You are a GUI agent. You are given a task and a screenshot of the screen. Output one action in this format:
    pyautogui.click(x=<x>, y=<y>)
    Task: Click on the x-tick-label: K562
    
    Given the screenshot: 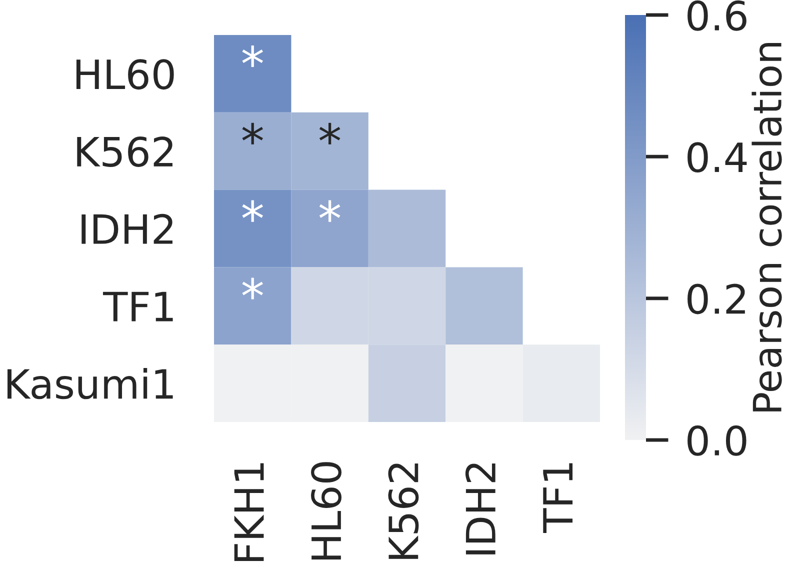 What is the action you would take?
    pyautogui.click(x=403, y=511)
    